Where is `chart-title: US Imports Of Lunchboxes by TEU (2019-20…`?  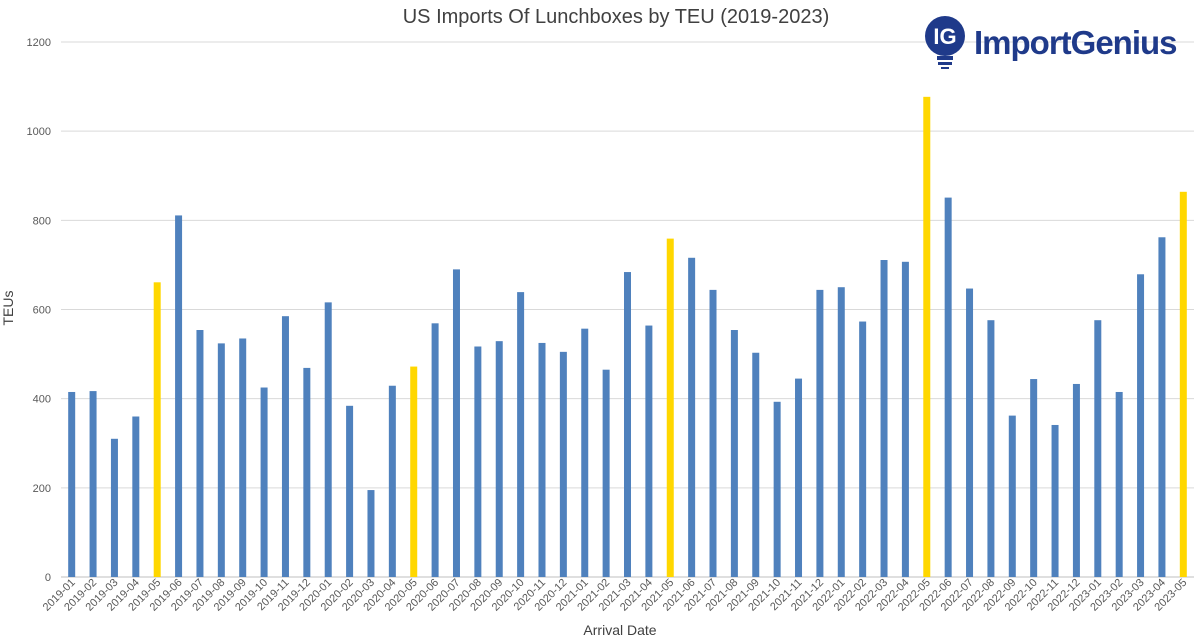 chart-title: US Imports Of Lunchboxes by TEU (2019-20… is located at coordinates (616, 17).